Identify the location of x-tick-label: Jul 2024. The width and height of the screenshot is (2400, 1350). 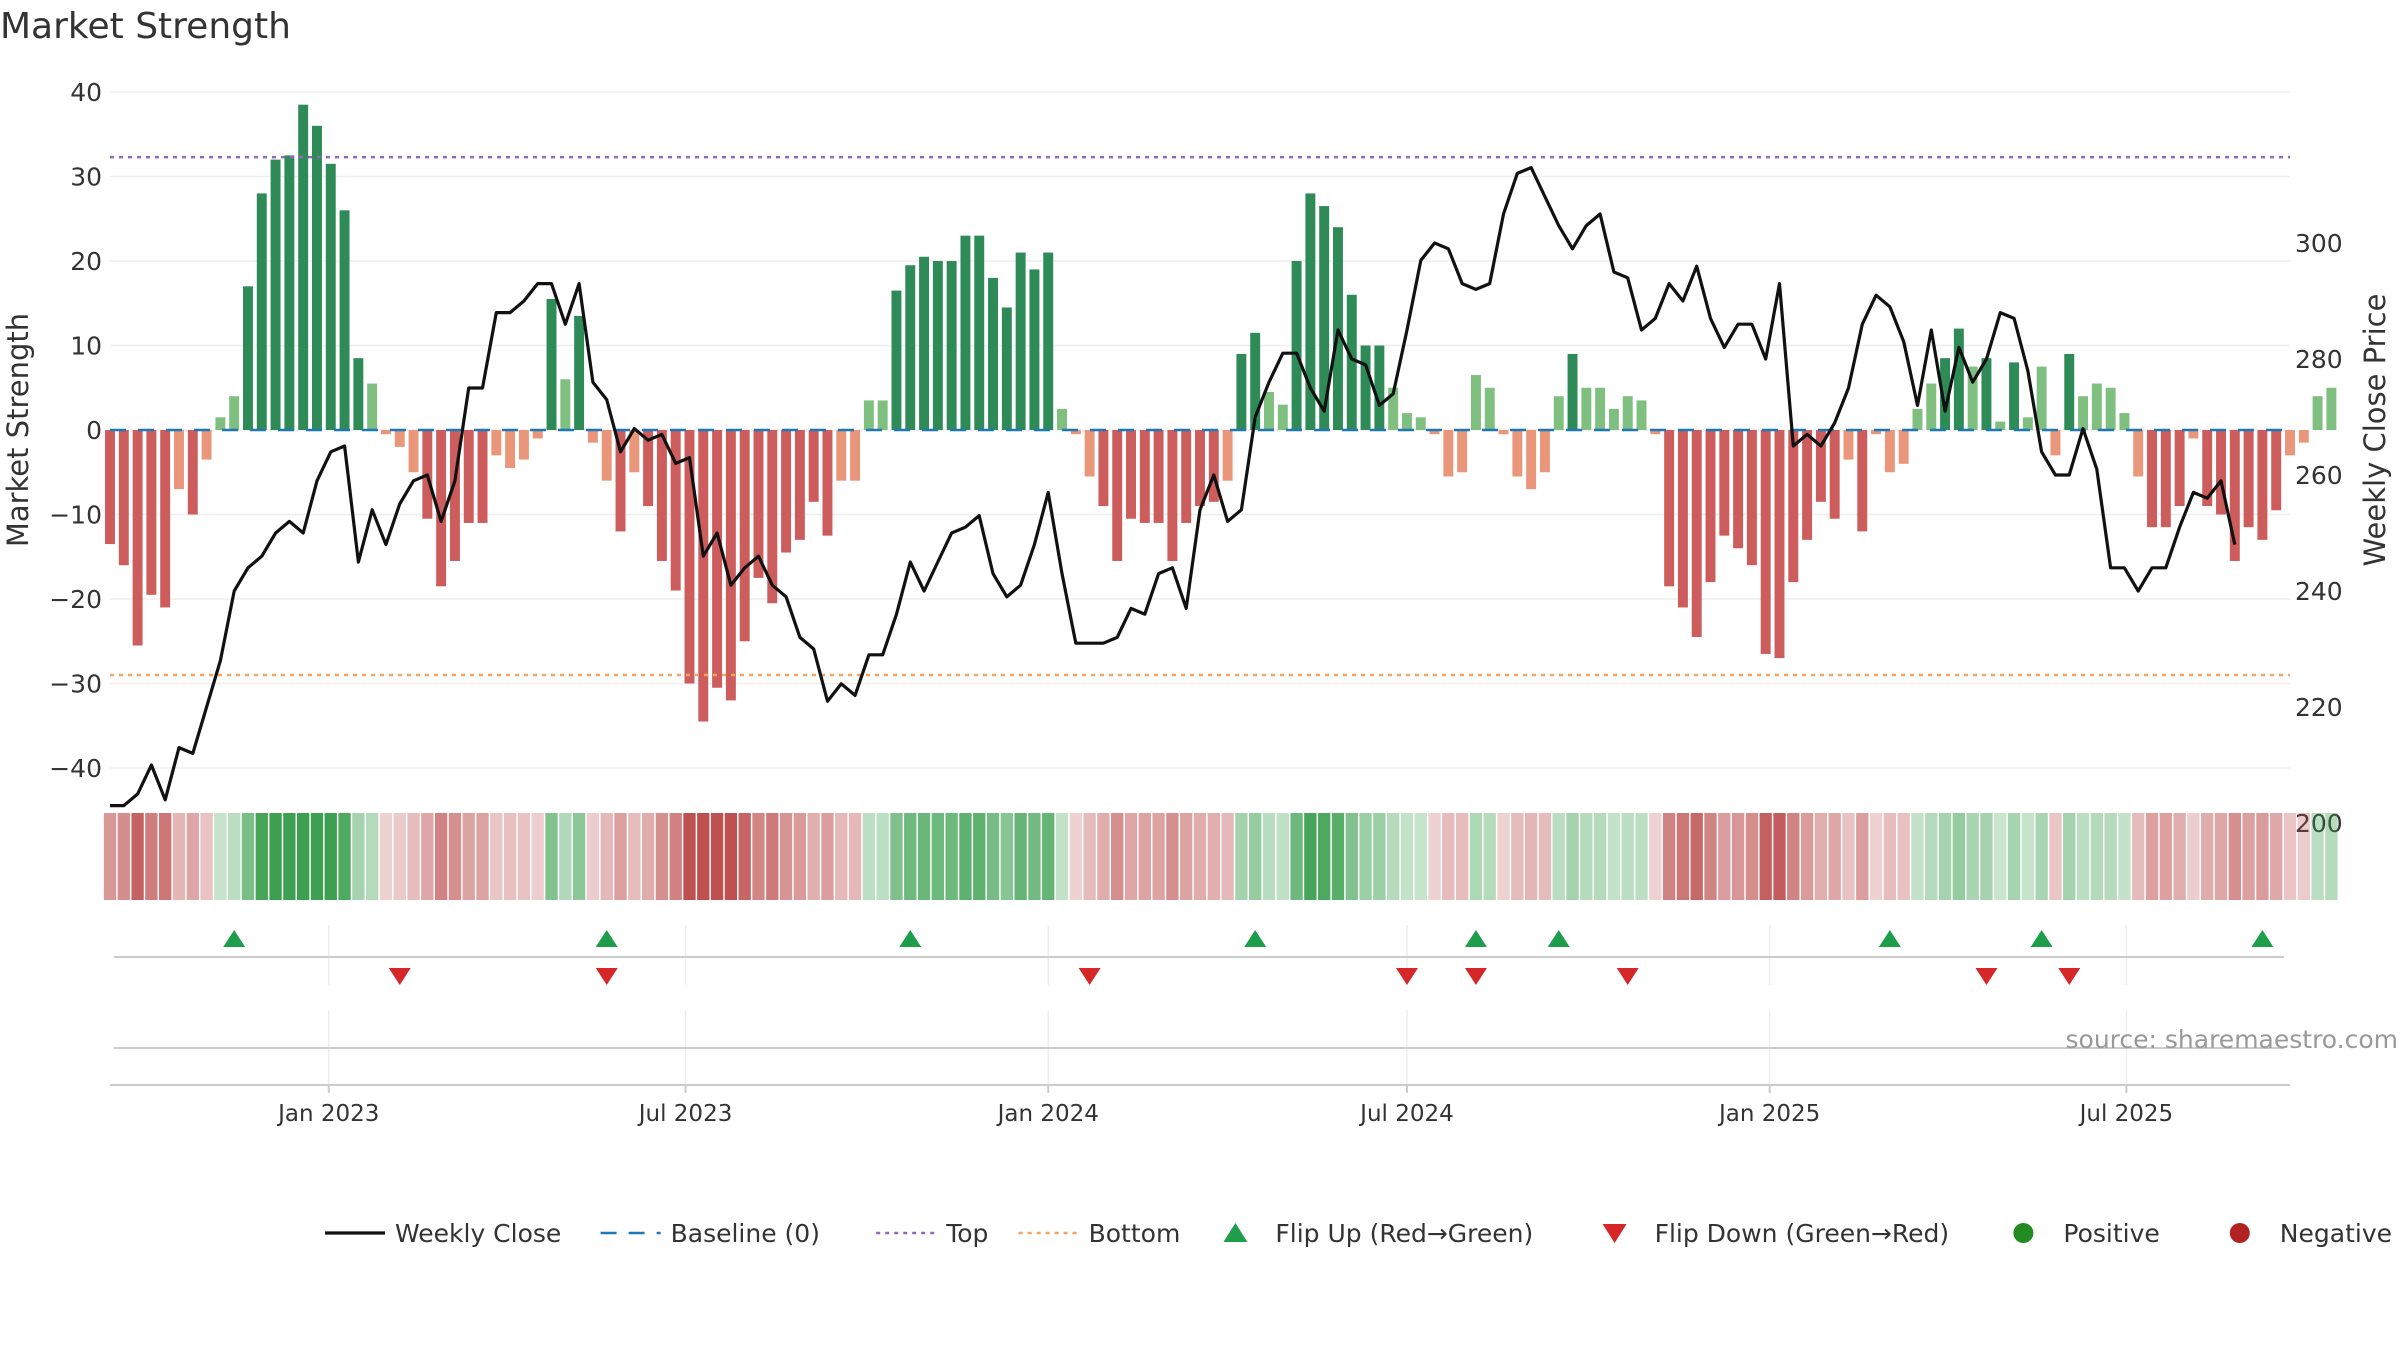
(1406, 1114).